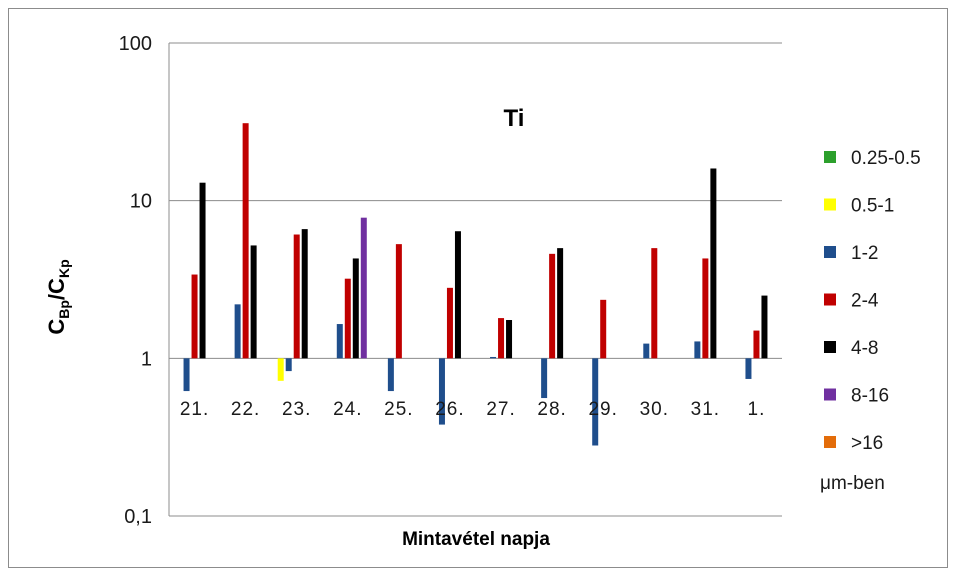 This screenshot has width=958, height=576. What do you see at coordinates (886, 158) in the screenshot?
I see `legend-label: 0.25-0.5` at bounding box center [886, 158].